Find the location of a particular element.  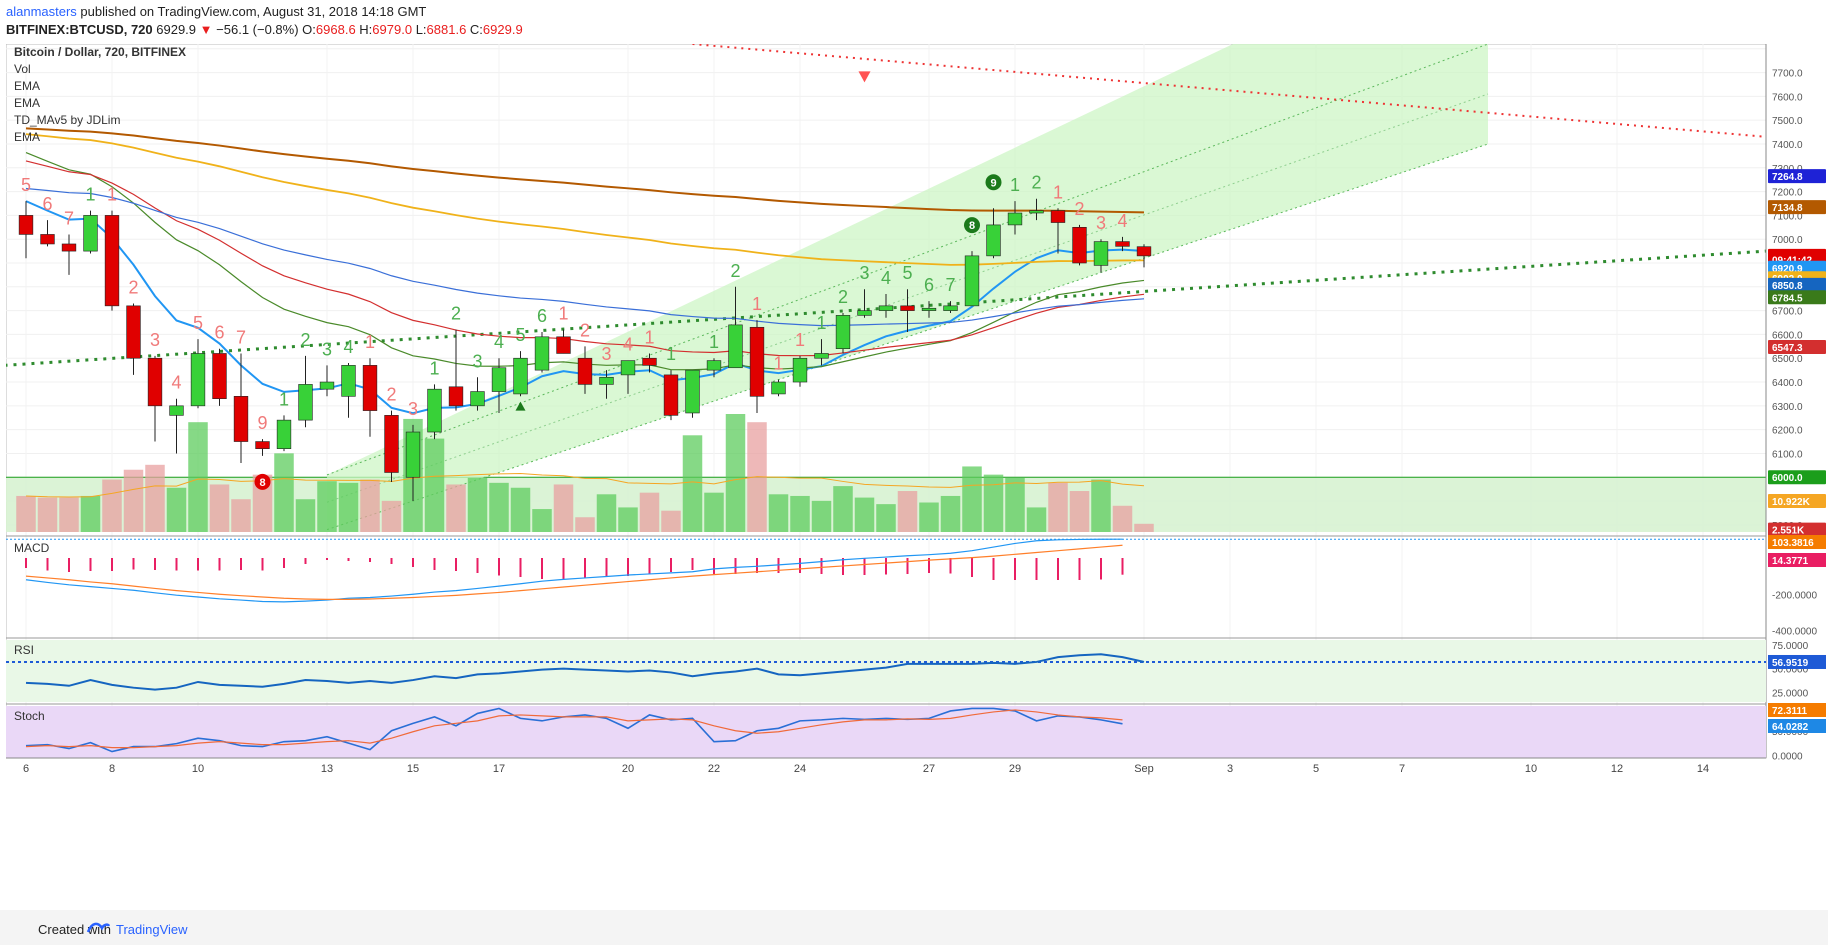

ema-gold-line is located at coordinates (585, 199).